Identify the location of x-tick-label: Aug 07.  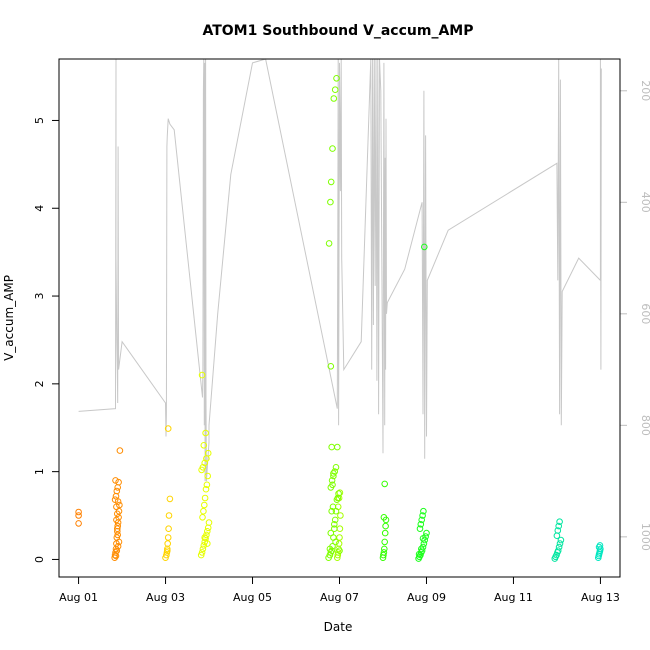
(339, 597).